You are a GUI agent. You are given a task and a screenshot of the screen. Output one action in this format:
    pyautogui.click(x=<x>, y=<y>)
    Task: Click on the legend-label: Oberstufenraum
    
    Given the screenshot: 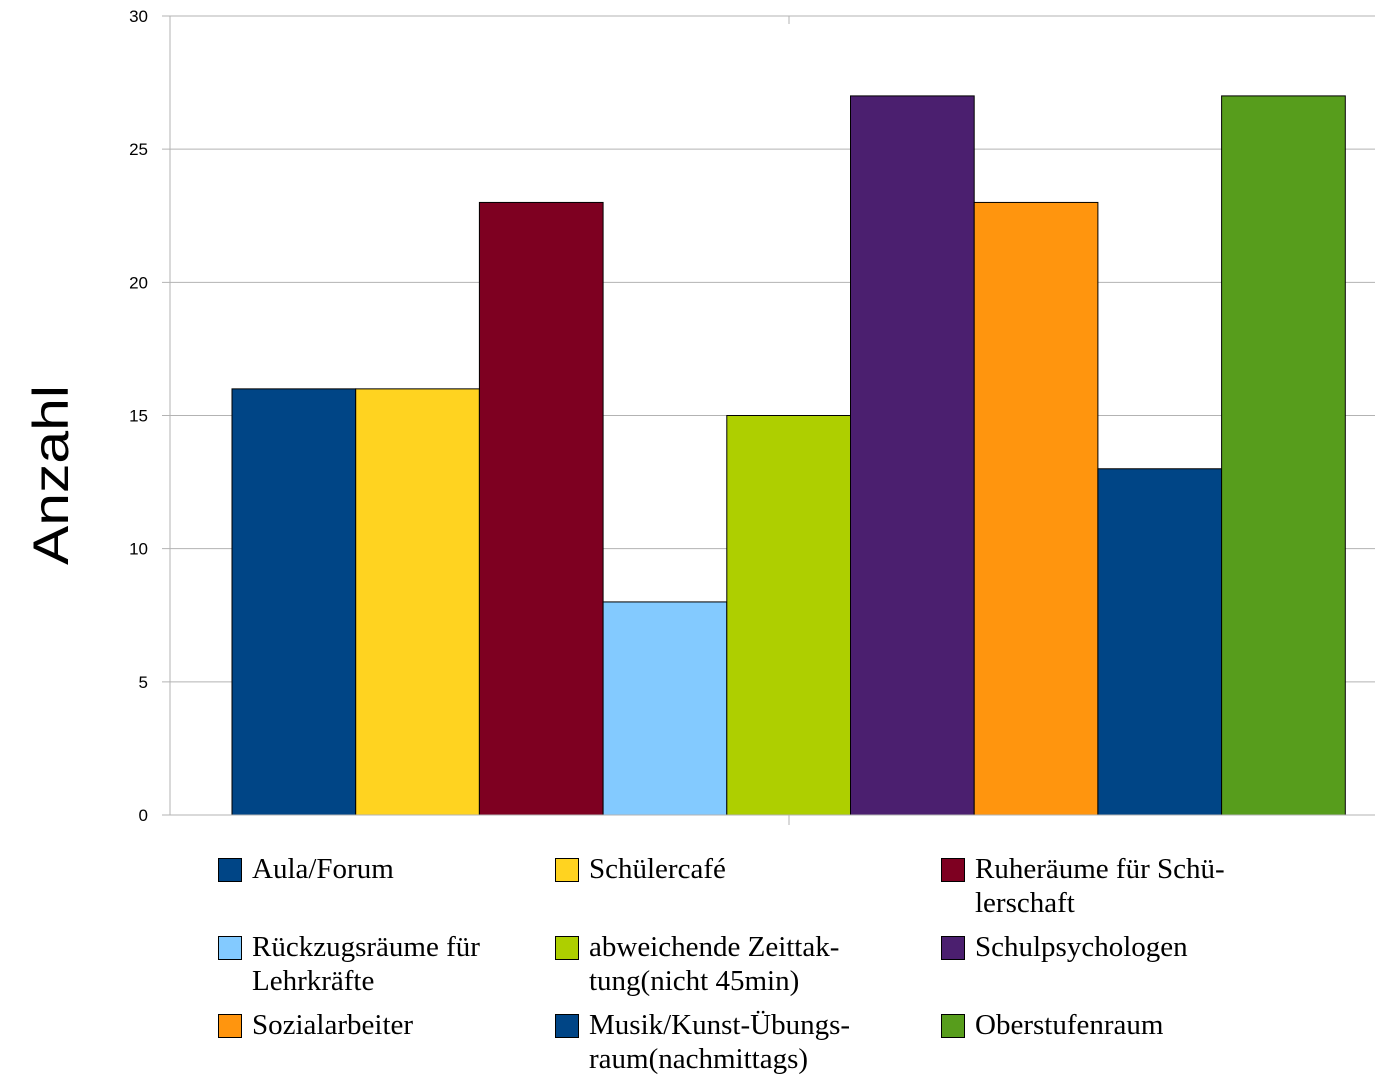 What is the action you would take?
    pyautogui.click(x=1069, y=1025)
    